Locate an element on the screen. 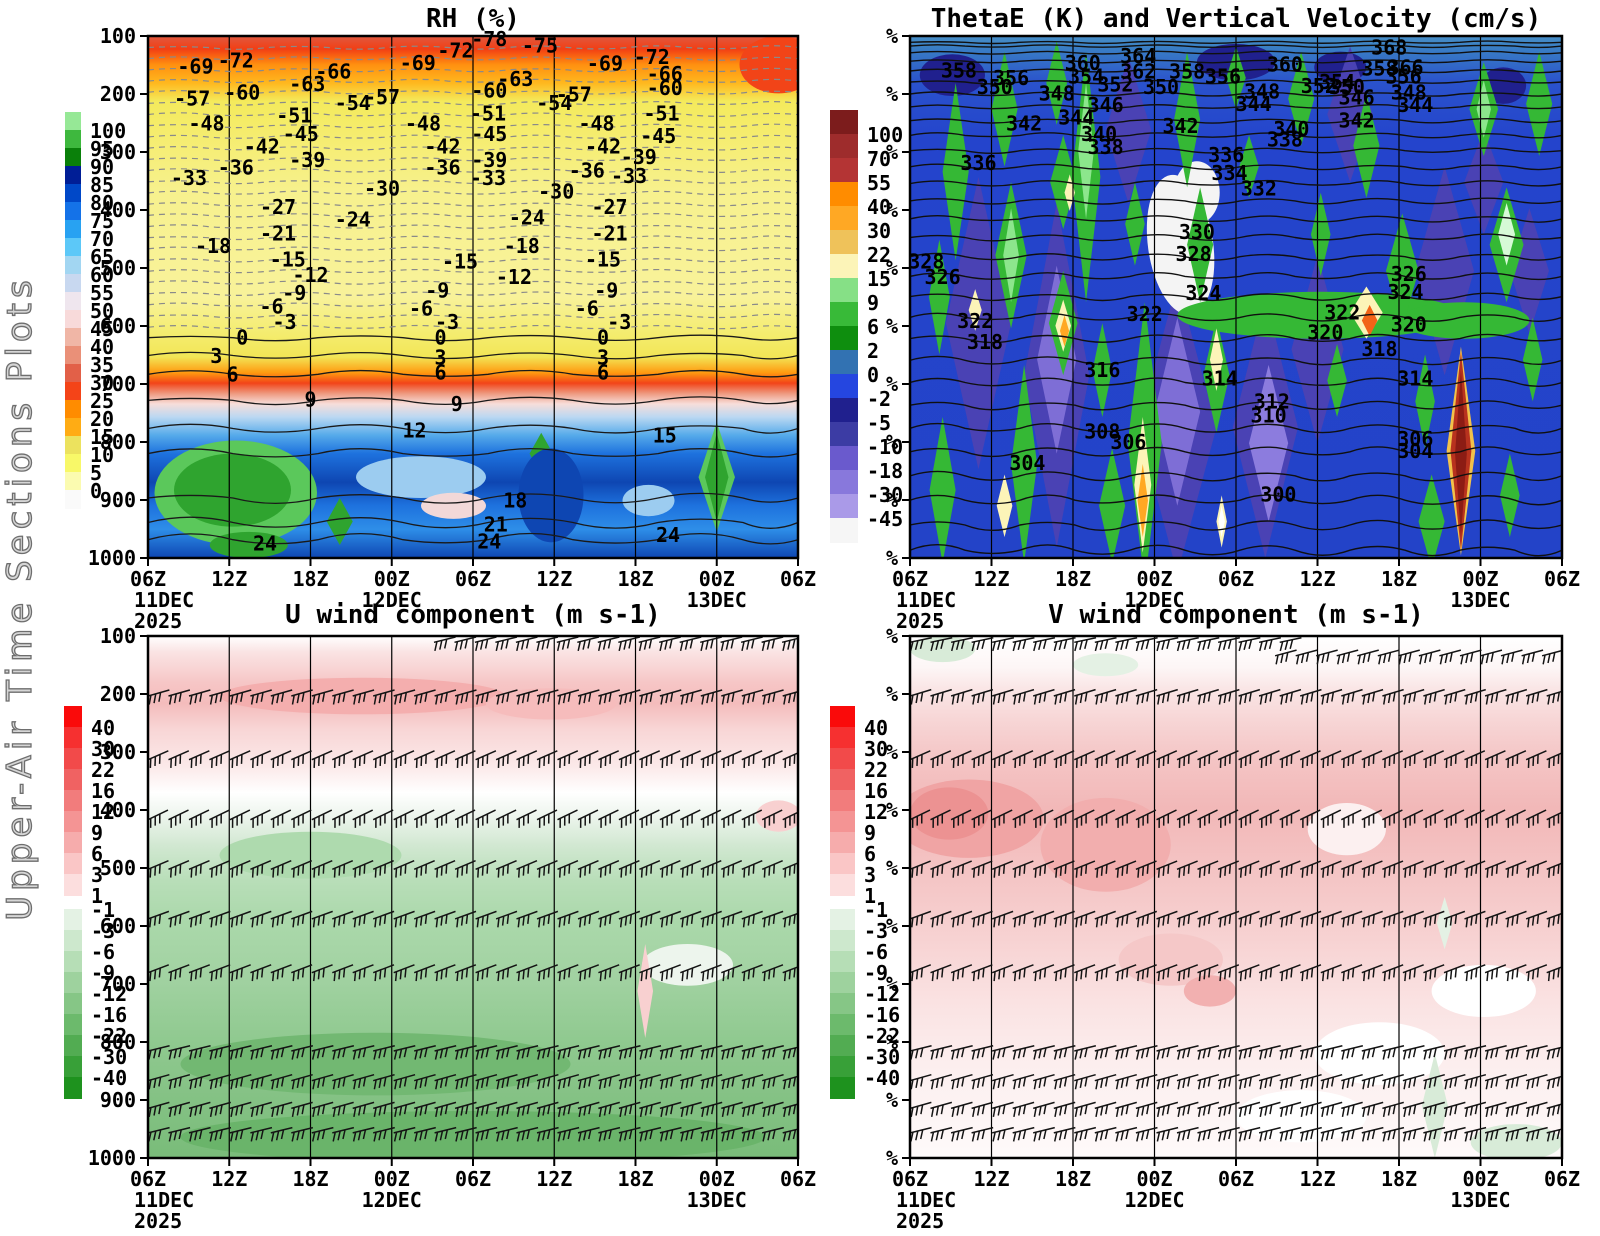 This screenshot has height=1236, width=1600. contour-label: -33 is located at coordinates (488, 178).